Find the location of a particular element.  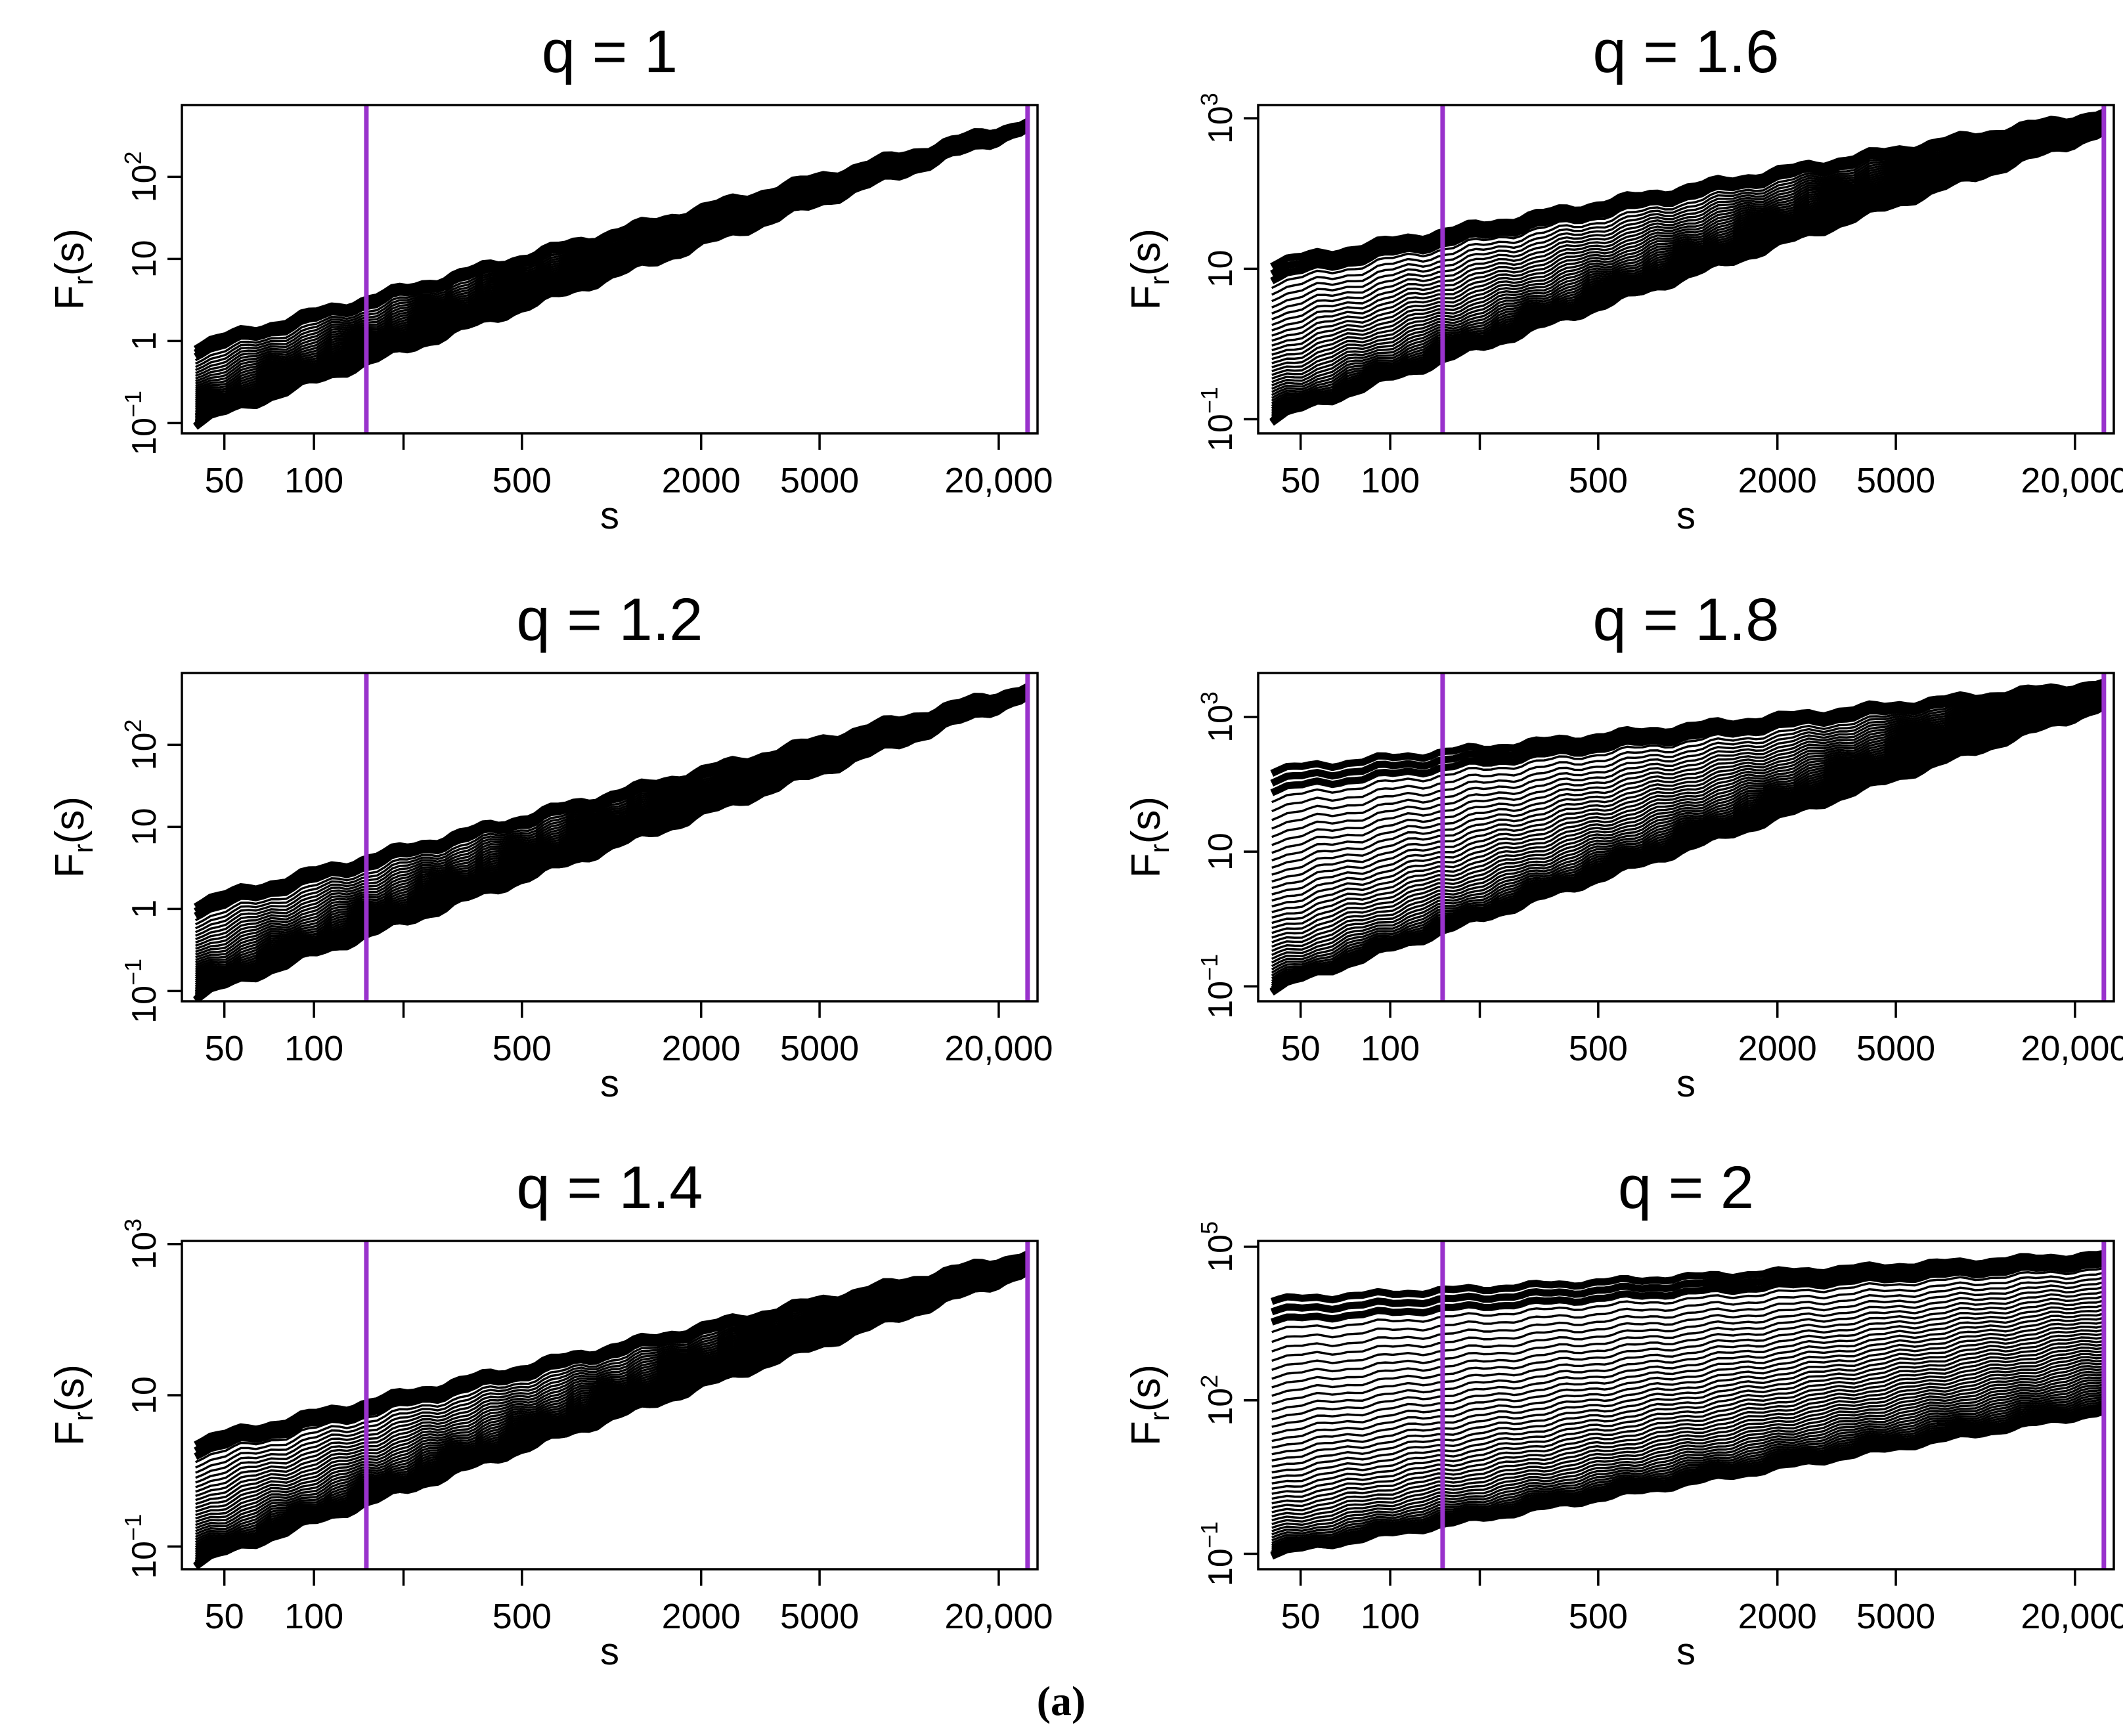

panel-title: q = 1.4 is located at coordinates (610, 1187).